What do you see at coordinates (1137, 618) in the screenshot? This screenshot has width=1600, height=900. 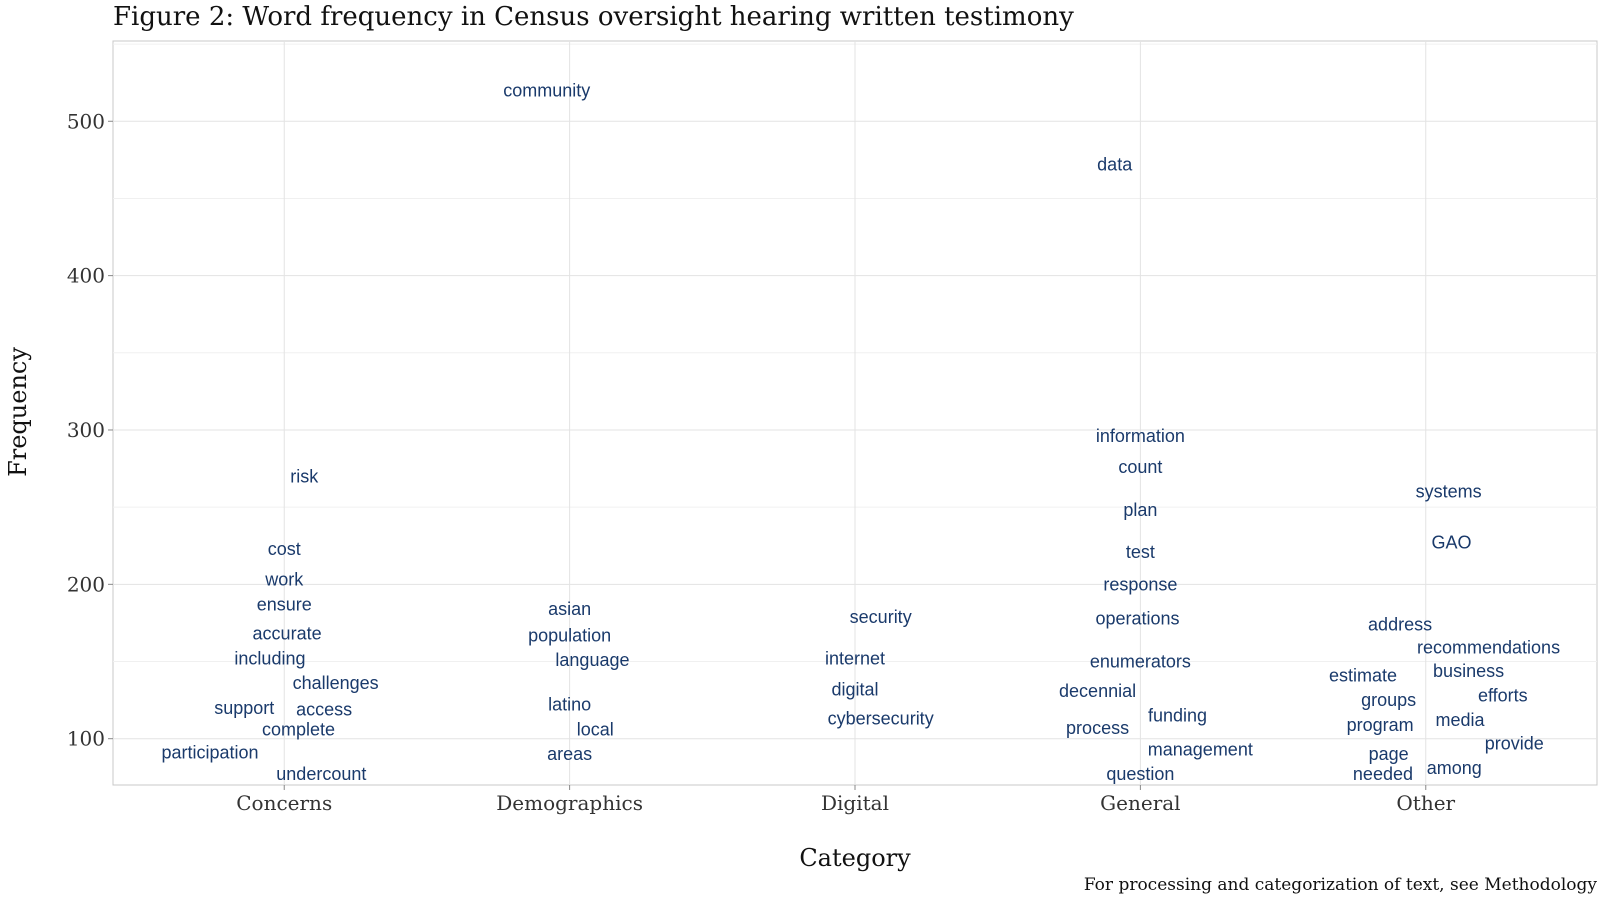 I see `word-label-operations: operations` at bounding box center [1137, 618].